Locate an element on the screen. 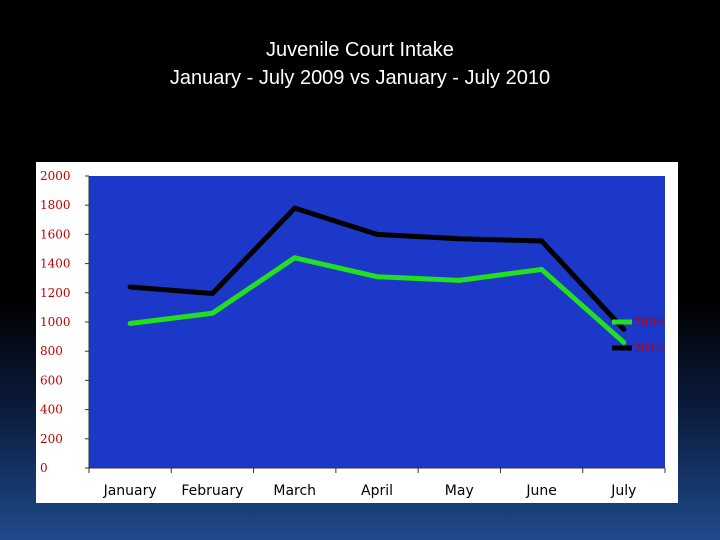  data-point-2010-january is located at coordinates (130, 287).